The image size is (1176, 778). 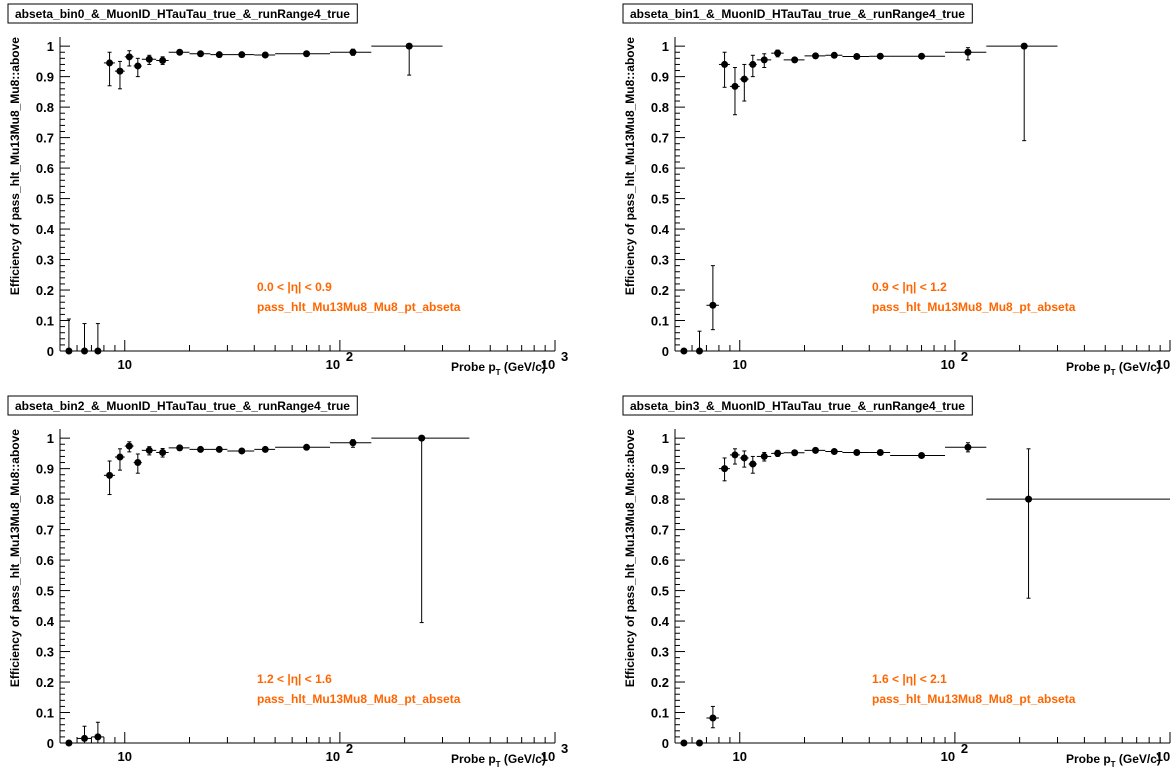 I want to click on annotation-text: 0.9 < |η| < 1.2, so click(x=909, y=287).